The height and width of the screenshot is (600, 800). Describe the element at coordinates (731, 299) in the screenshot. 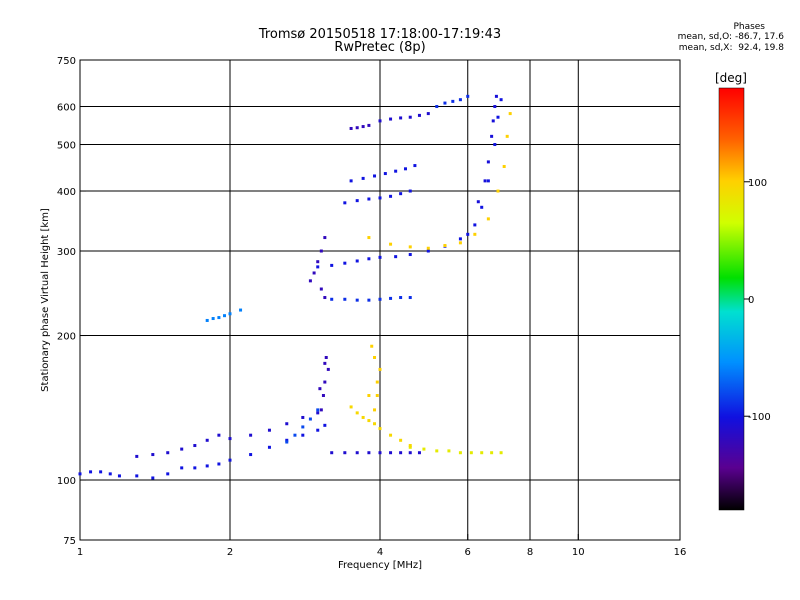

I see `colorbar` at that location.